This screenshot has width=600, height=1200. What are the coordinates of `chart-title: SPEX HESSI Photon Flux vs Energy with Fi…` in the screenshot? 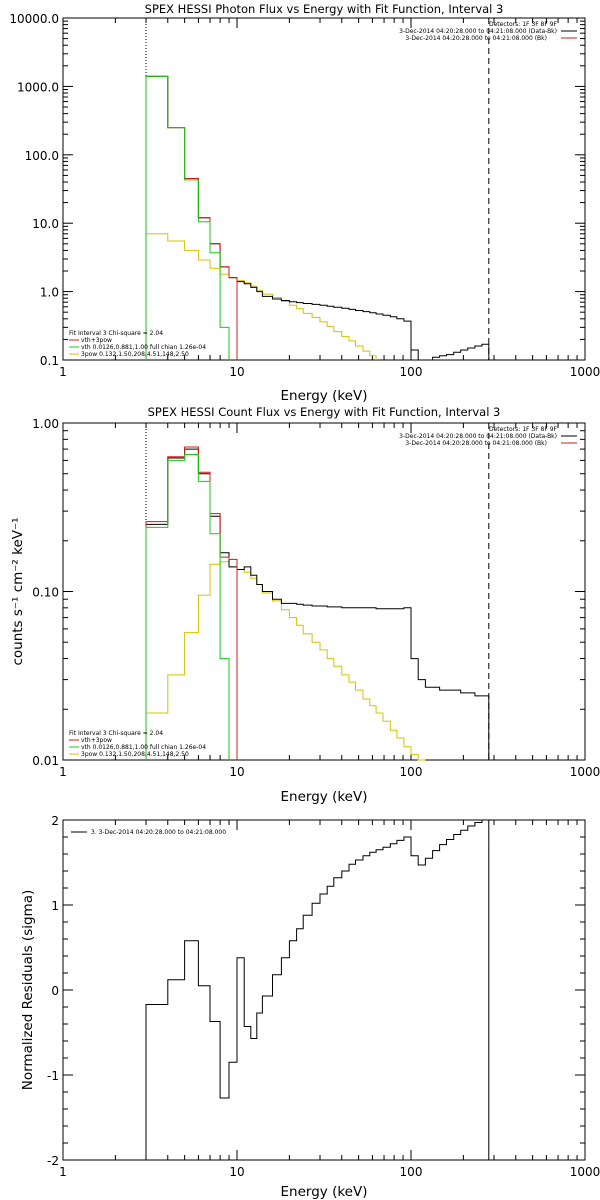 It's located at (324, 9).